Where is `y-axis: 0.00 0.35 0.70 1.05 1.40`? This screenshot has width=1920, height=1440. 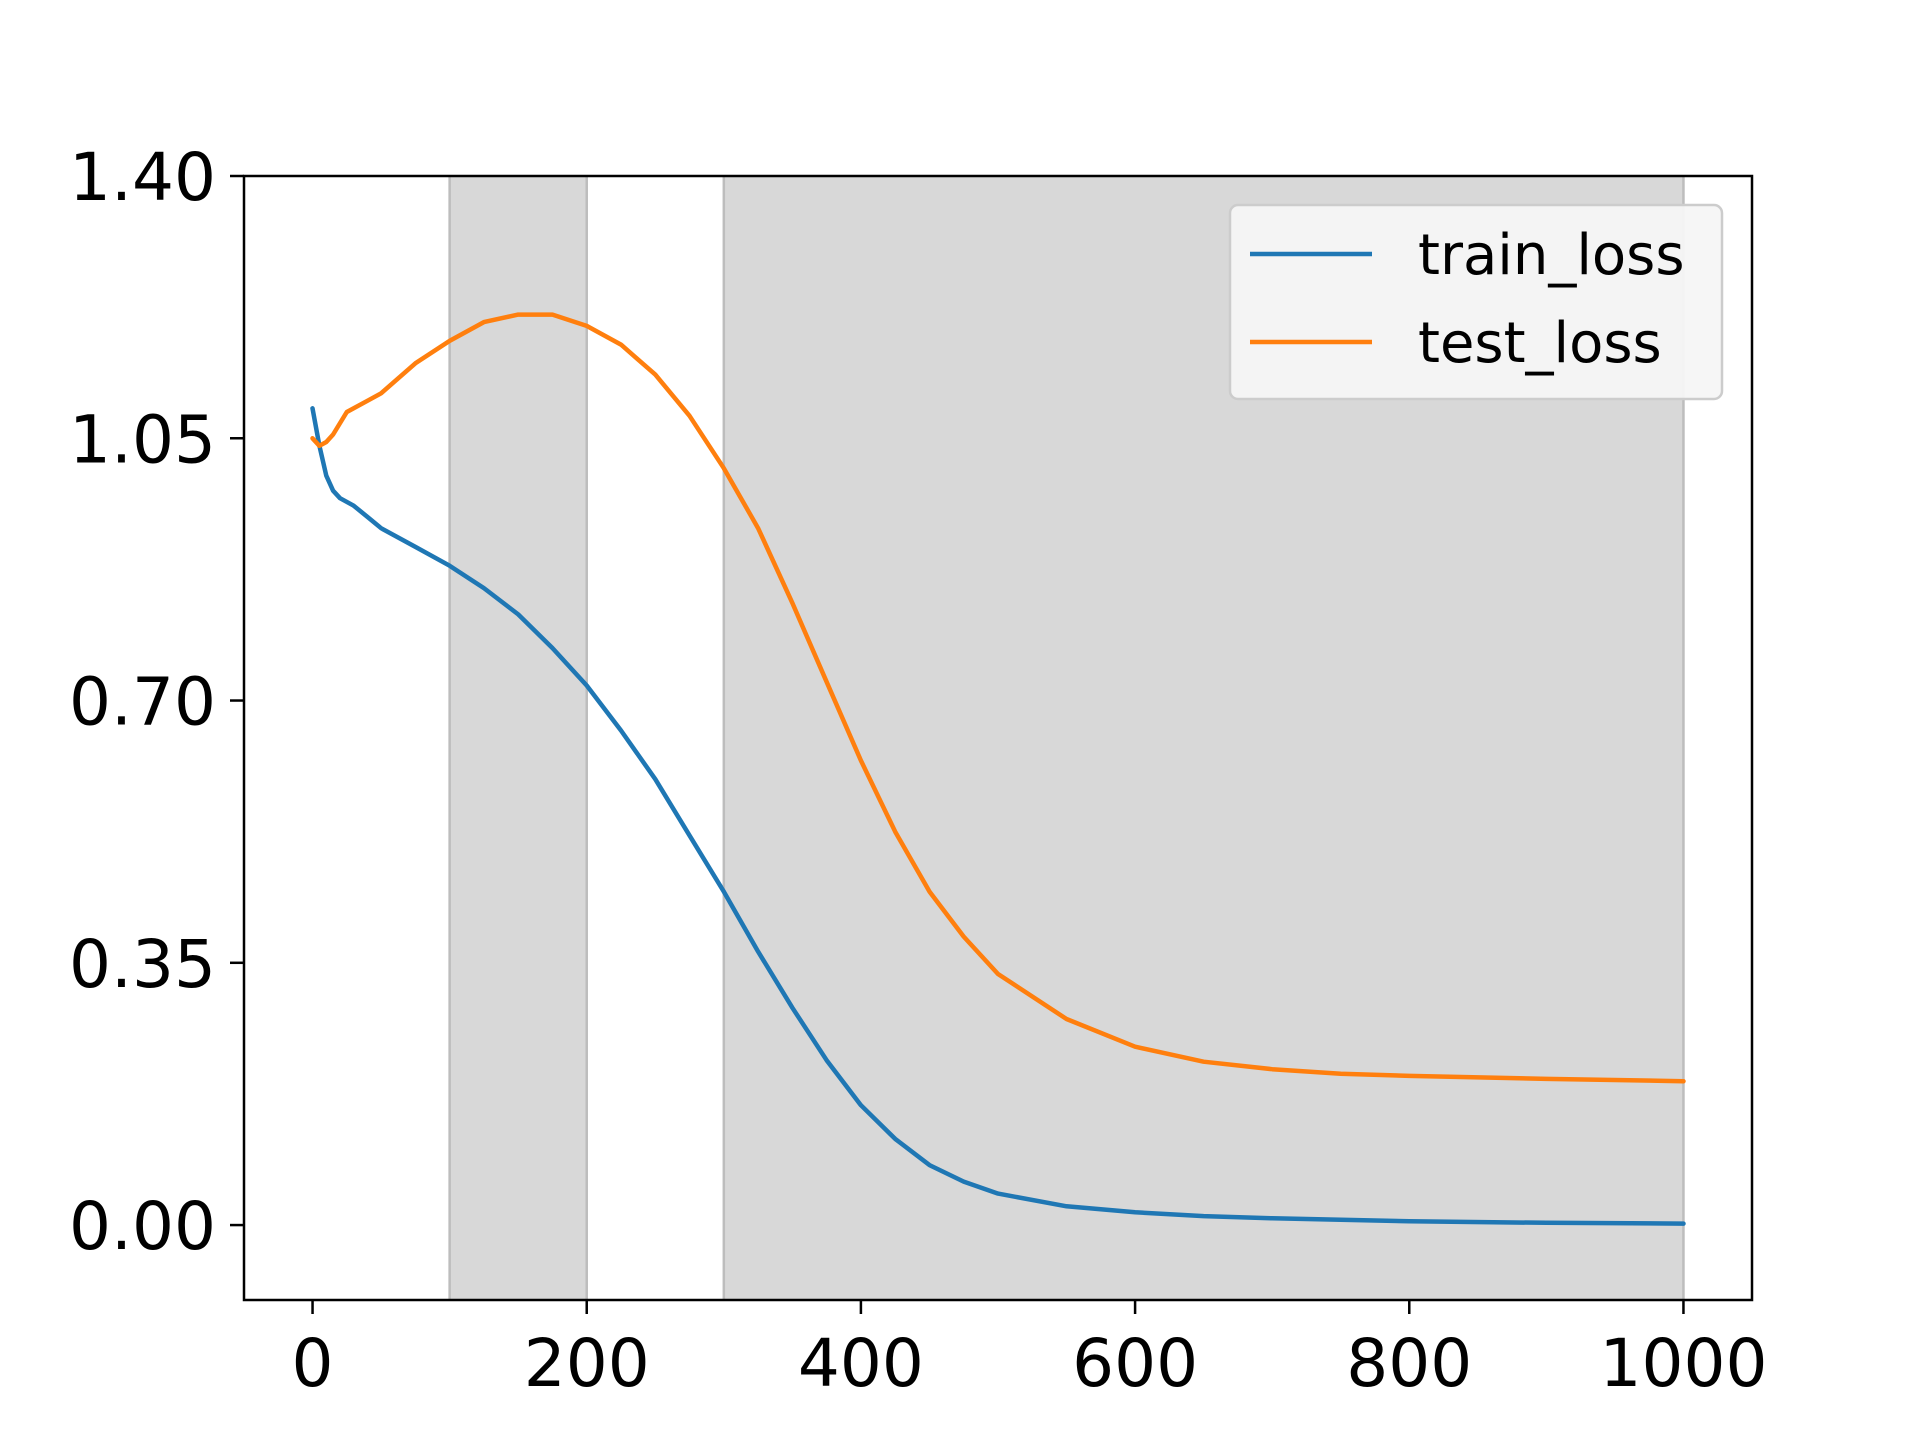
y-axis: 0.00 0.35 0.70 1.05 1.40 is located at coordinates (156, 702).